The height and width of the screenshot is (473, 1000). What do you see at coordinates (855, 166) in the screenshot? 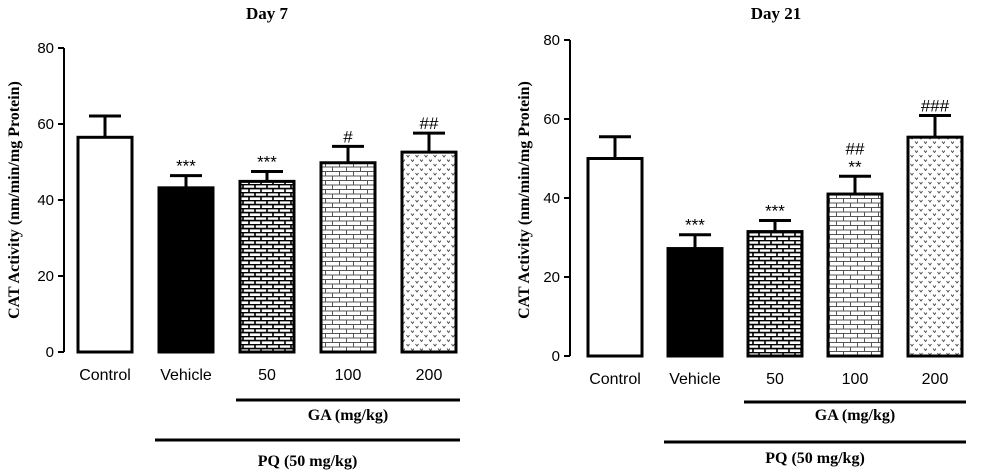
I see `significance-label: **` at bounding box center [855, 166].